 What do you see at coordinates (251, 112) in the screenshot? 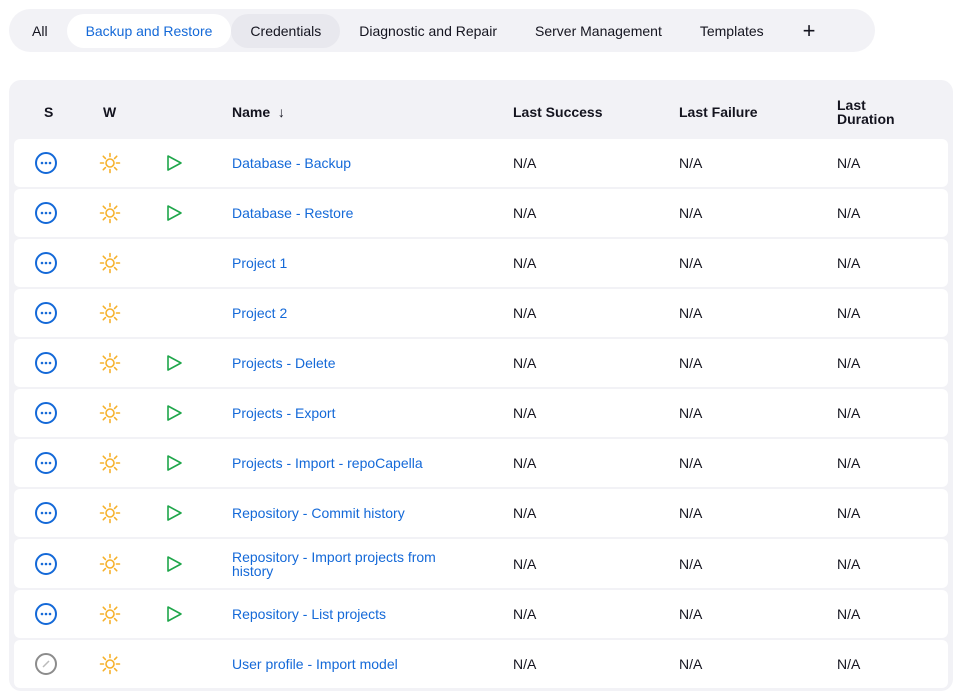
I see `col-name-label: Name` at bounding box center [251, 112].